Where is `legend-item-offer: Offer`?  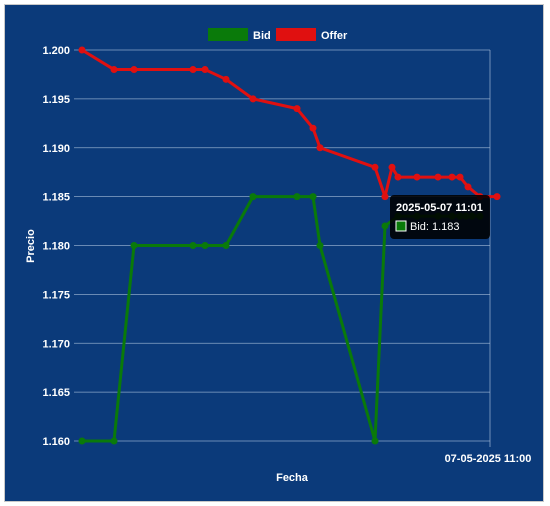
legend-item-offer: Offer is located at coordinates (312, 35).